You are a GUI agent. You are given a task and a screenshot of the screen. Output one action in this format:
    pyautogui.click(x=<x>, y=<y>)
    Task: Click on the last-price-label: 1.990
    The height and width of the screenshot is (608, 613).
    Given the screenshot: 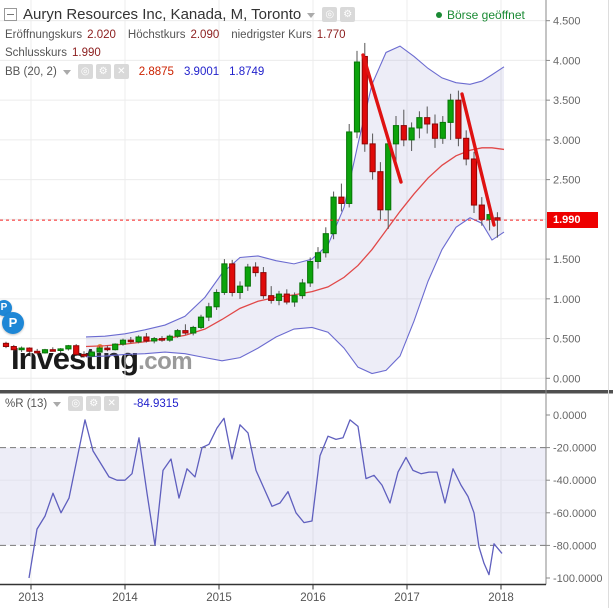 What is the action you would take?
    pyautogui.click(x=572, y=220)
    